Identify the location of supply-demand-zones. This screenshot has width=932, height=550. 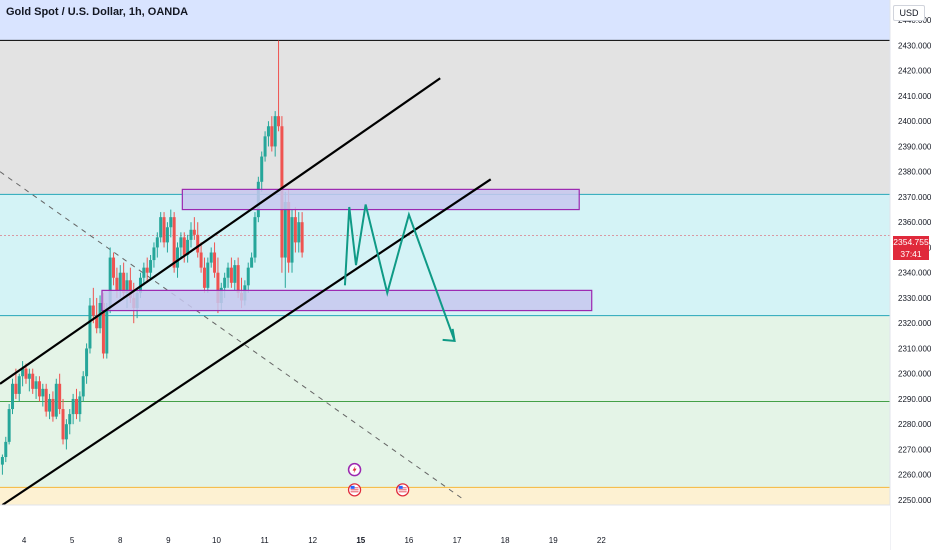
(347, 250).